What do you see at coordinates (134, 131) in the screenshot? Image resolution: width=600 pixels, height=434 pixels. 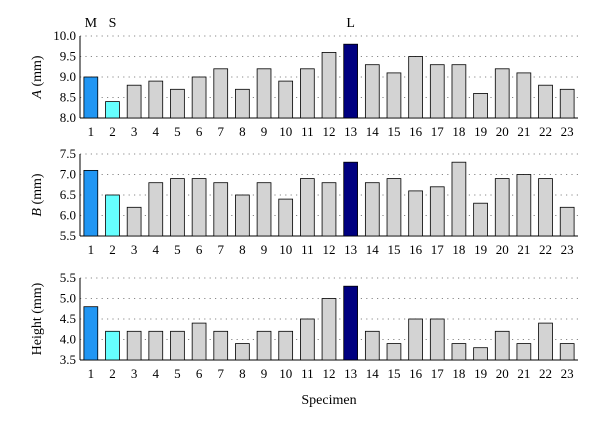 I see `x-tick-label-a-3: 3` at bounding box center [134, 131].